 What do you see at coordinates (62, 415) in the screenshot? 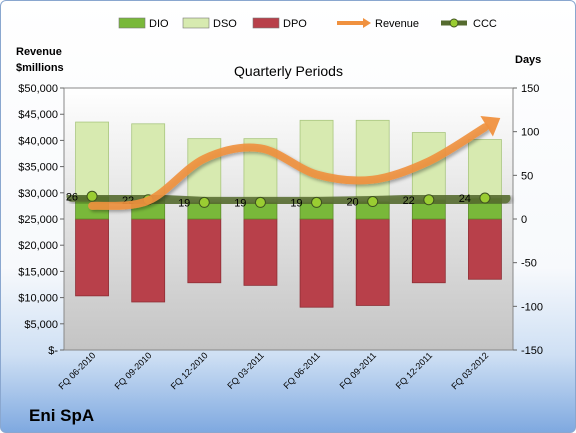
I see `company-name: Eni SpA` at bounding box center [62, 415].